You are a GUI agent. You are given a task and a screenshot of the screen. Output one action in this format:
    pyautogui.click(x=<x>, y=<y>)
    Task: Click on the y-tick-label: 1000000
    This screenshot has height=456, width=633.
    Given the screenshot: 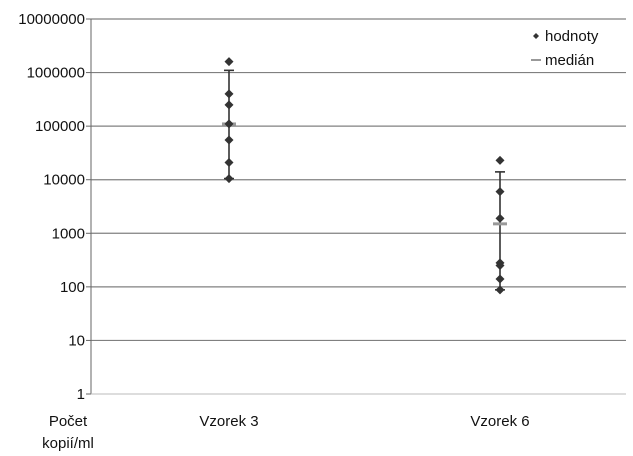 What is the action you would take?
    pyautogui.click(x=56, y=73)
    